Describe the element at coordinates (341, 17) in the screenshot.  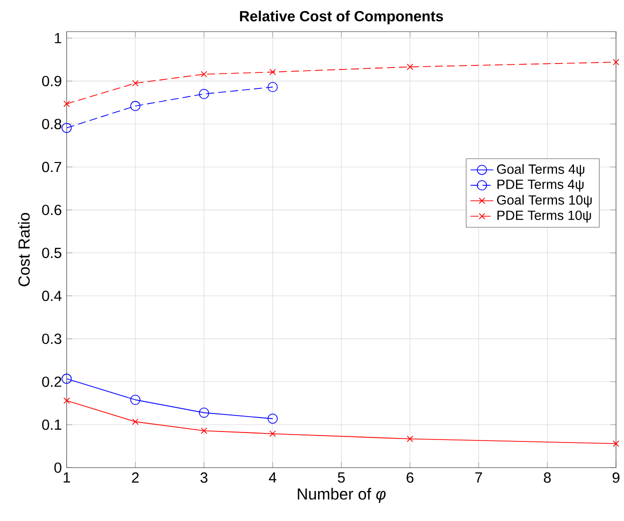
I see `chart-title: Relative Cost of Components` at that location.